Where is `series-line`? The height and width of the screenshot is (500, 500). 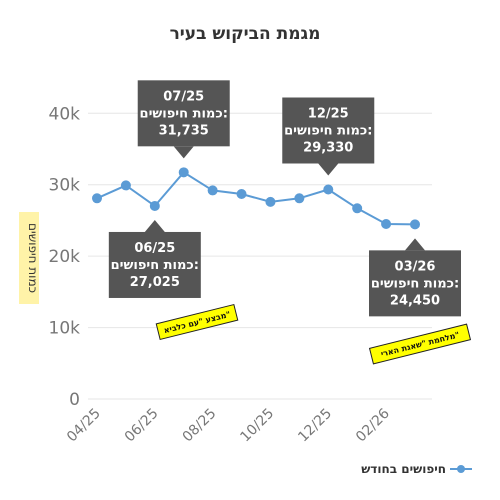 series-line is located at coordinates (256, 198).